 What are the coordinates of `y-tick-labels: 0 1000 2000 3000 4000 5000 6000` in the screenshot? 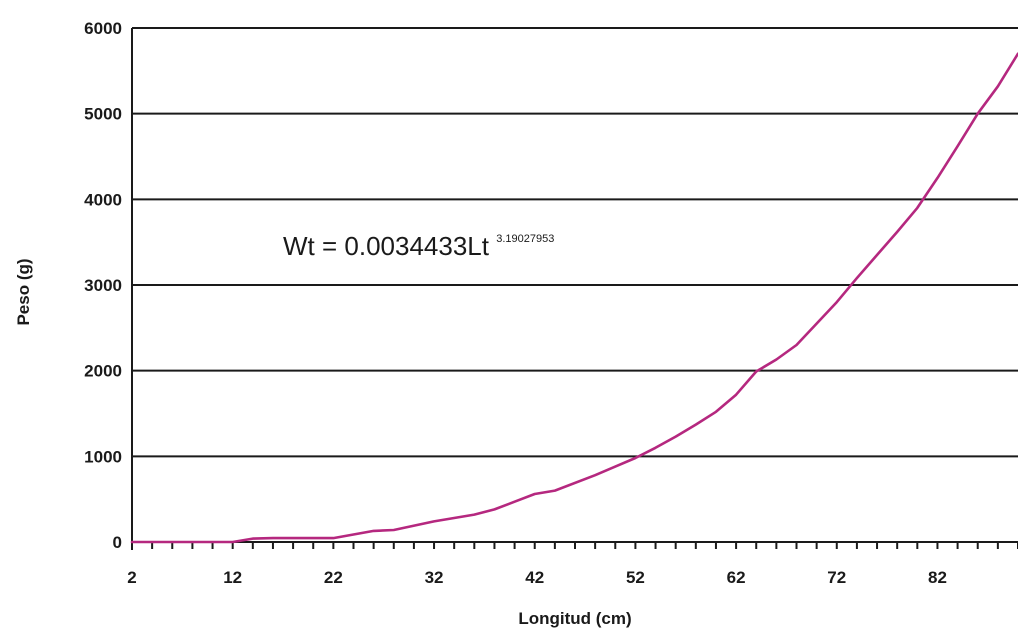 It's located at (103, 285).